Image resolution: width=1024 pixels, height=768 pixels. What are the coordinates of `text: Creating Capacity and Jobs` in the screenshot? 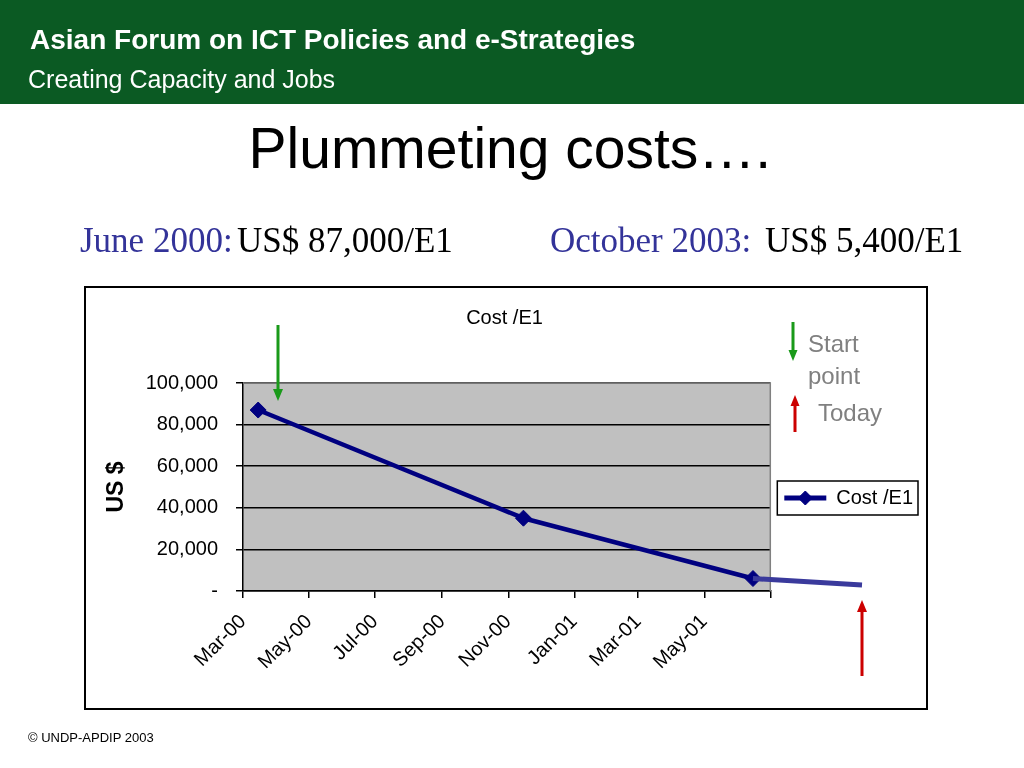 It's located at (182, 79).